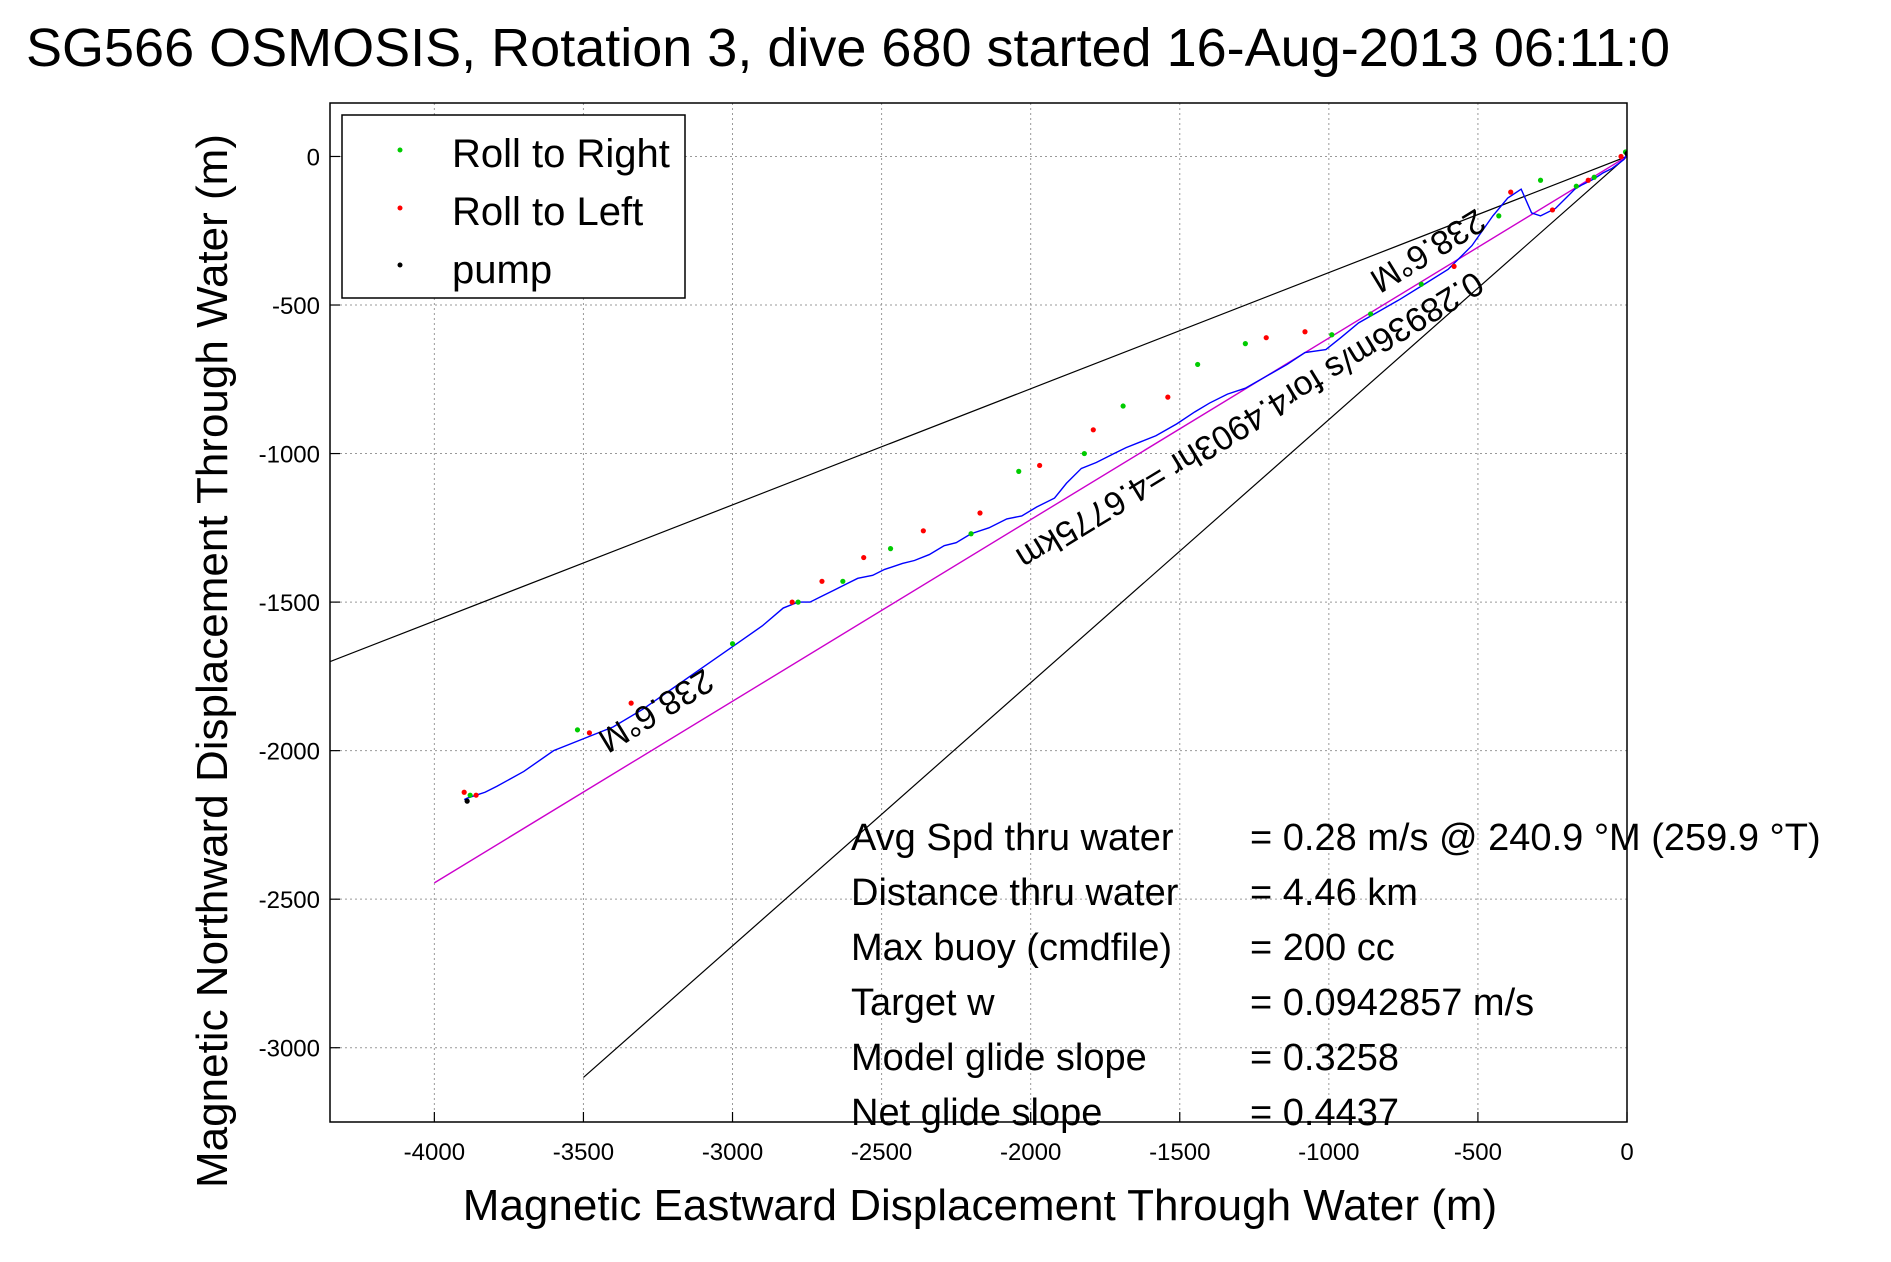 The width and height of the screenshot is (1891, 1262). What do you see at coordinates (289, 752) in the screenshot?
I see `y-tick-label: -2000` at bounding box center [289, 752].